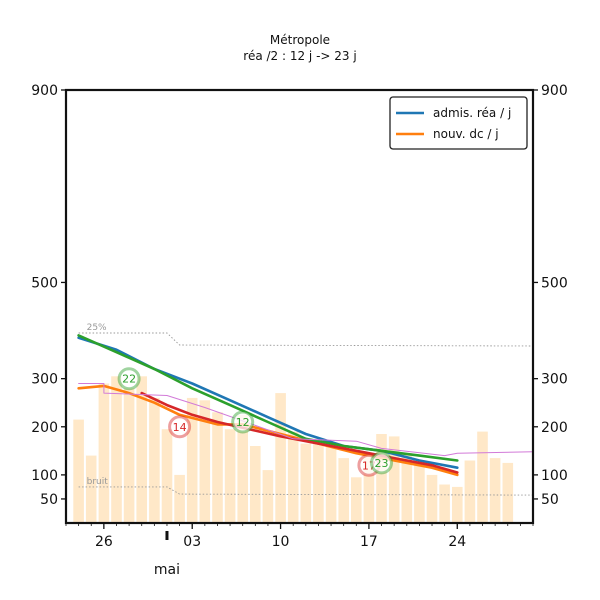 The height and width of the screenshot is (600, 600). Describe the element at coordinates (281, 542) in the screenshot. I see `x-tick-label: 10` at that location.